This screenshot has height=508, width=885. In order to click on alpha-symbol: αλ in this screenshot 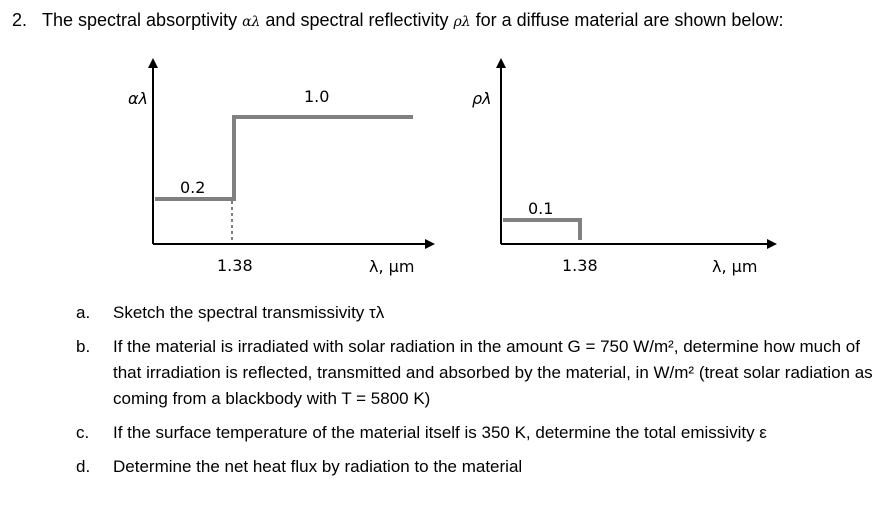, I will do `click(251, 22)`.